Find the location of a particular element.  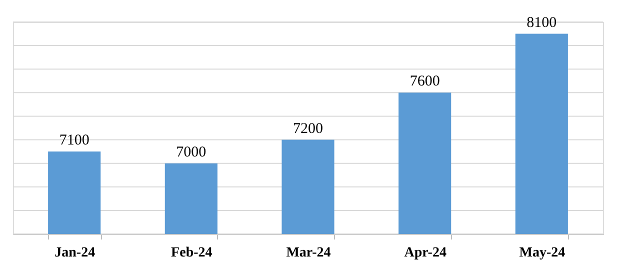

data-label: 7100 is located at coordinates (74, 140).